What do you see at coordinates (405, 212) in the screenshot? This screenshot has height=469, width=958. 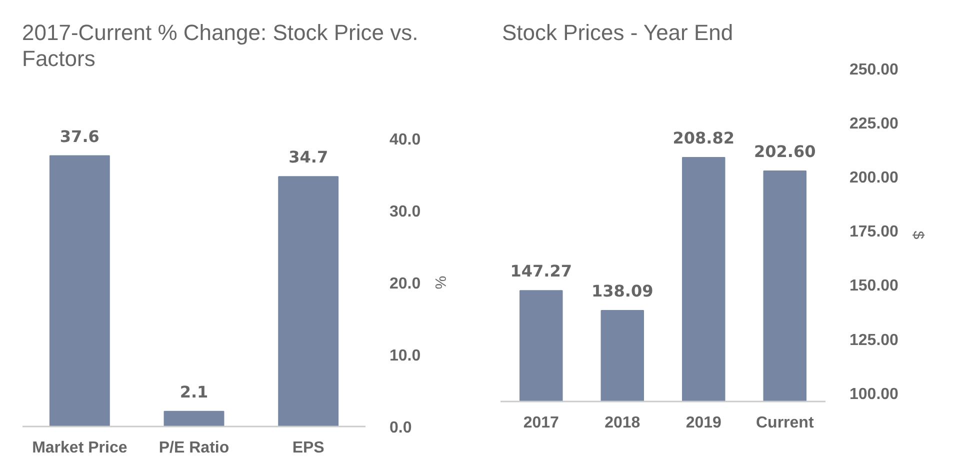 I see `y-tick-label: 30.0` at bounding box center [405, 212].